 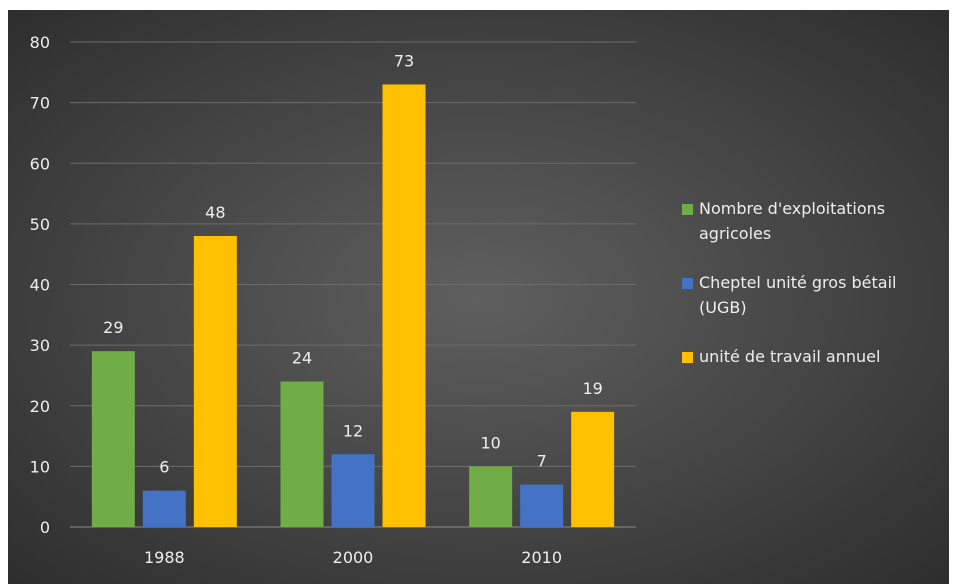 I want to click on y-tick-label: 70, so click(x=40, y=103).